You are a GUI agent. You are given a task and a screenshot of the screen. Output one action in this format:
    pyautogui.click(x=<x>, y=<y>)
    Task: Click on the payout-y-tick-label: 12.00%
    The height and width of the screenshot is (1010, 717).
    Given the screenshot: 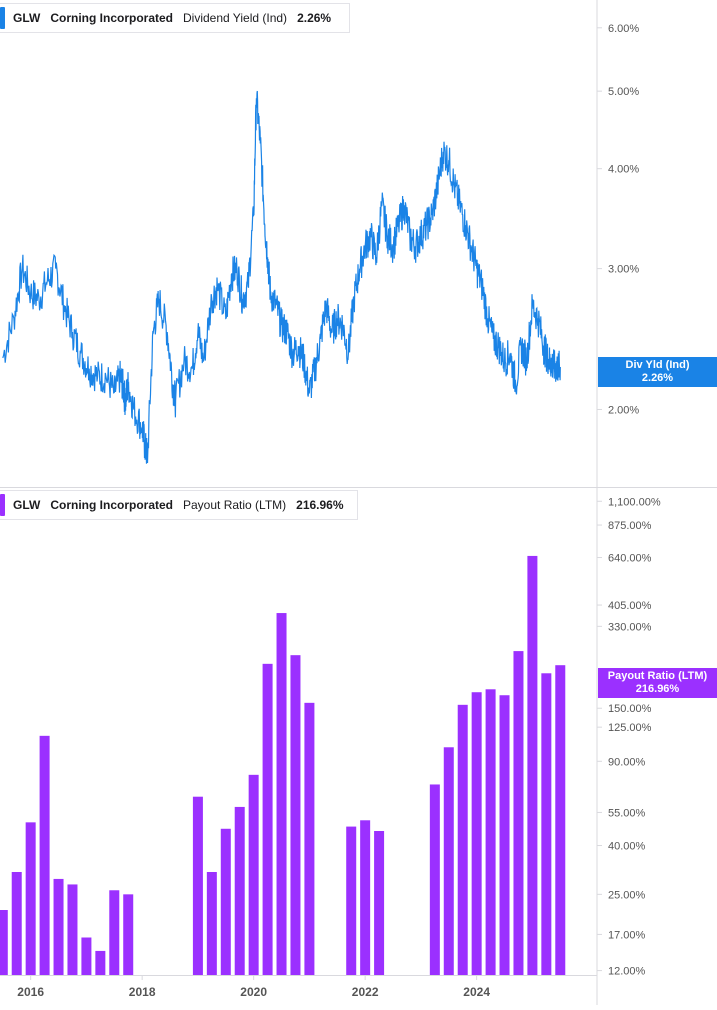 What is the action you would take?
    pyautogui.click(x=627, y=972)
    